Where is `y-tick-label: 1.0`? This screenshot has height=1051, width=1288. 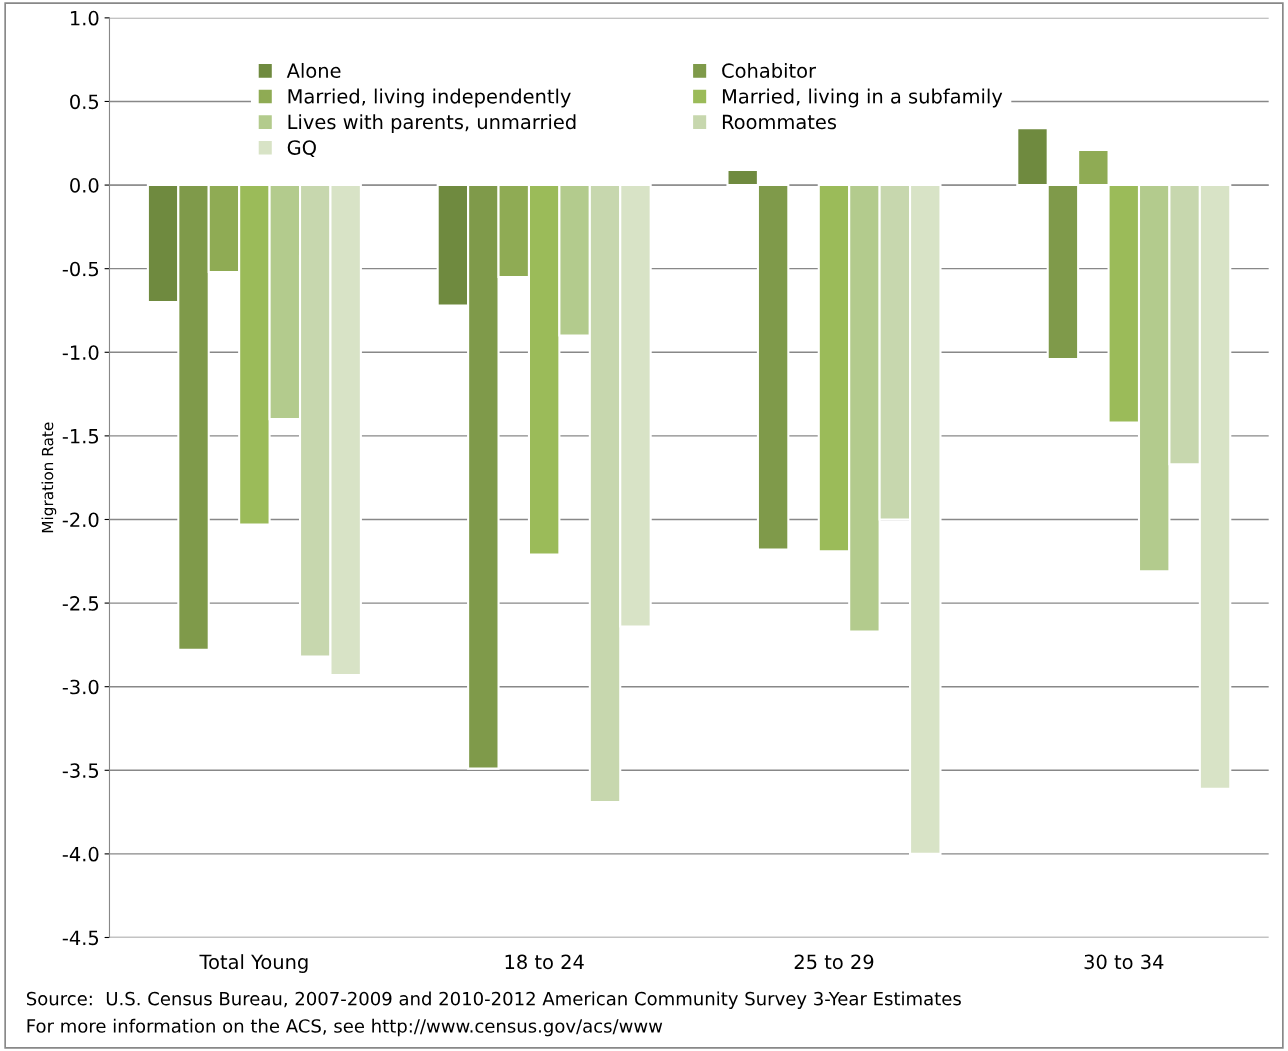 y-tick-label: 1.0 is located at coordinates (84, 18).